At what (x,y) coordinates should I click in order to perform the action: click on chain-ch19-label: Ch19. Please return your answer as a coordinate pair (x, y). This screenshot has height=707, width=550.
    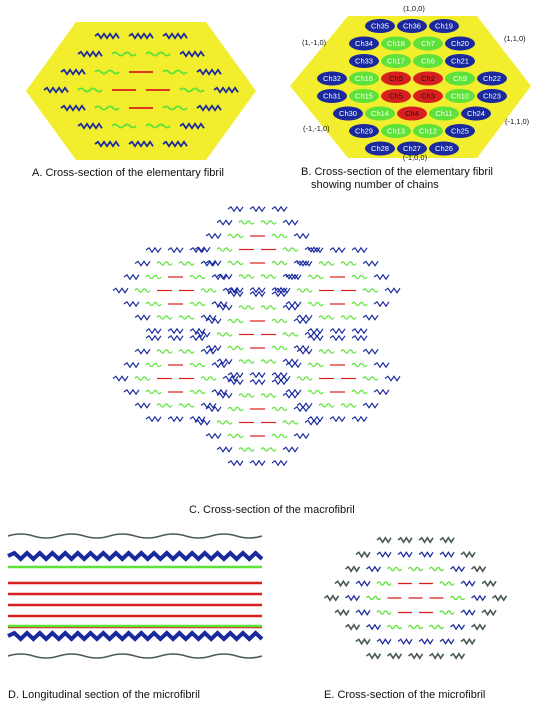
    Looking at the image, I should click on (444, 26).